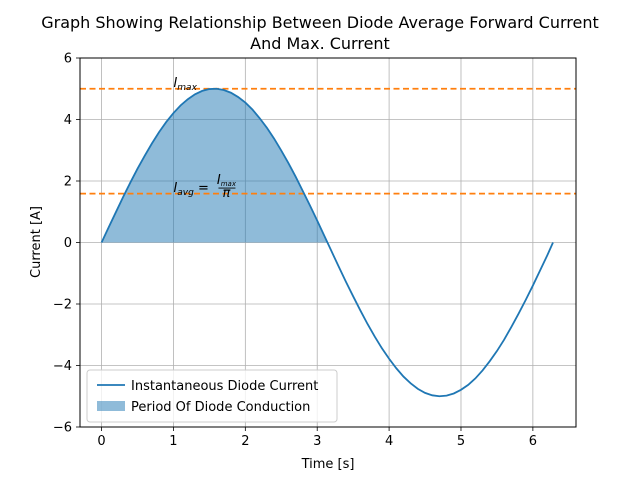 The image size is (640, 480). I want to click on conduction-area-layer, so click(214, 165).